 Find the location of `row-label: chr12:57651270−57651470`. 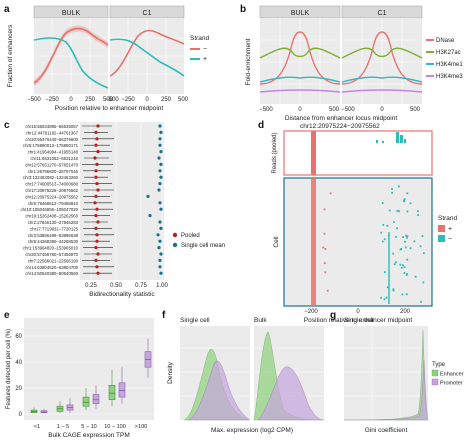

row-label: chr12:57651270−57651470 is located at coordinates (51, 164).